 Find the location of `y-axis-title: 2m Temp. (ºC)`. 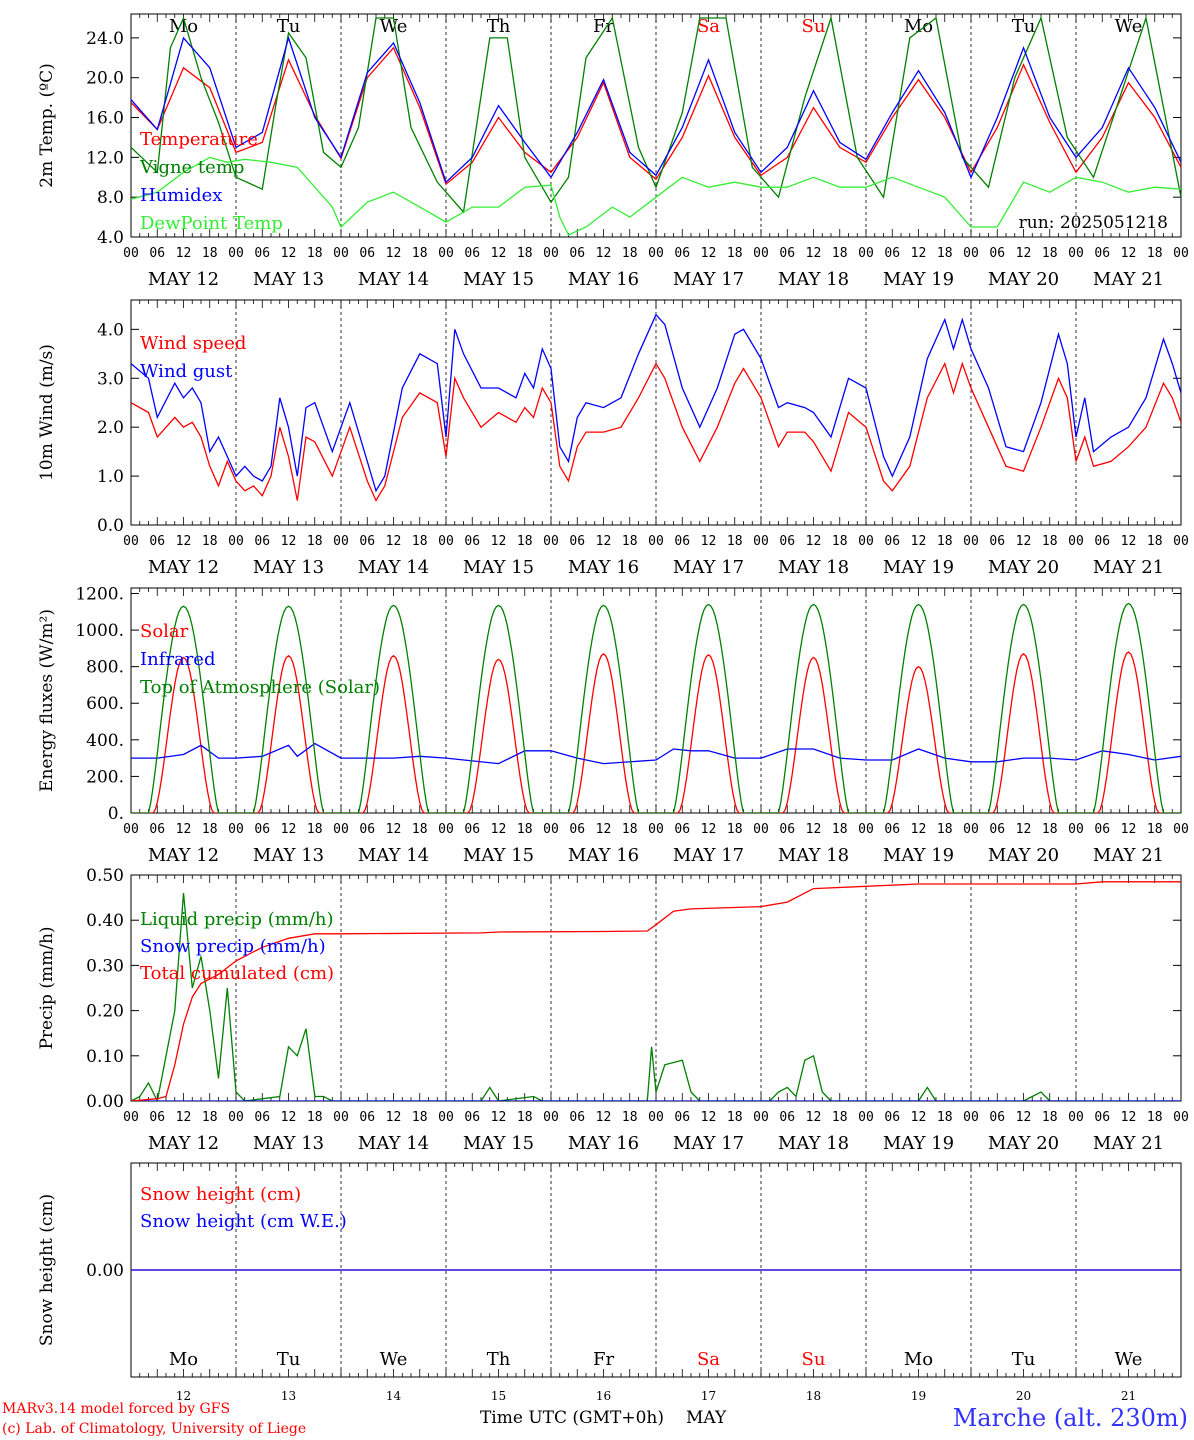

y-axis-title: 2m Temp. (ºC) is located at coordinates (47, 125).